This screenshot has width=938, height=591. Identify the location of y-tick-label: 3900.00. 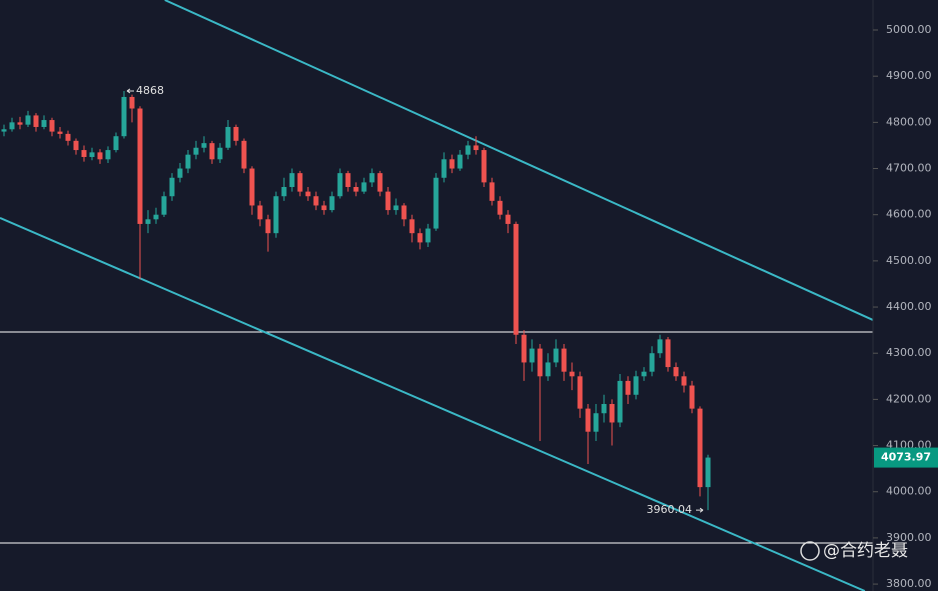
(909, 537).